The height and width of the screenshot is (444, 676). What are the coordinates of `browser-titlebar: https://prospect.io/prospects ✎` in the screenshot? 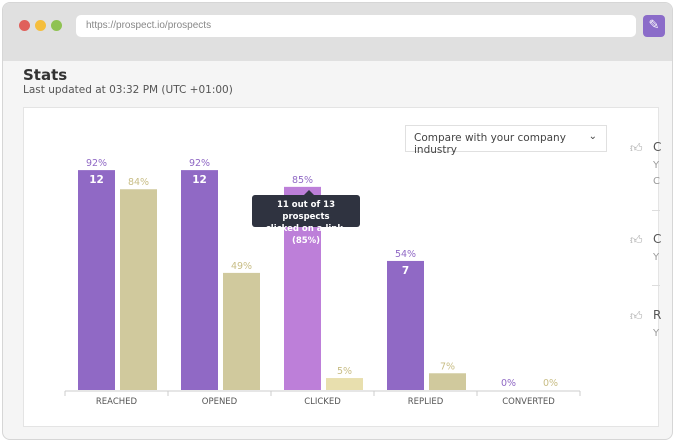 It's located at (337, 32).